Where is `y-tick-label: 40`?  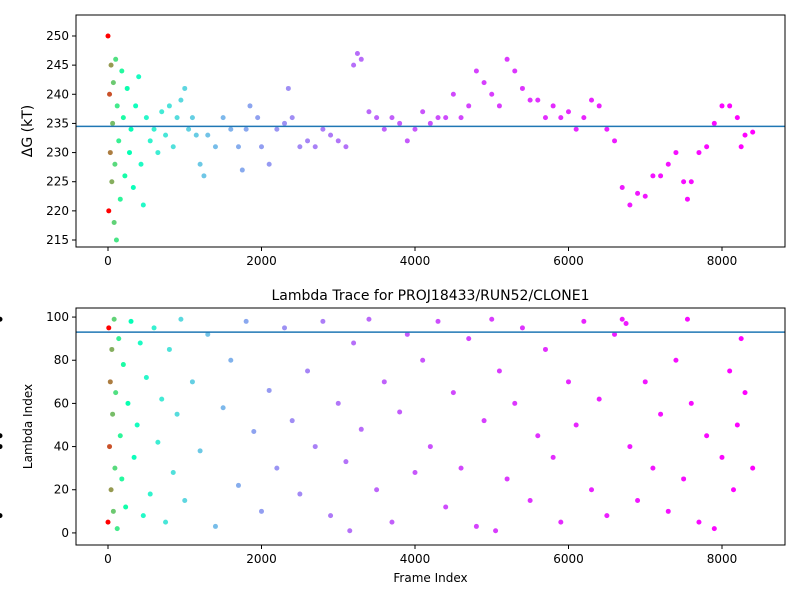 y-tick-label: 40 is located at coordinates (61, 447).